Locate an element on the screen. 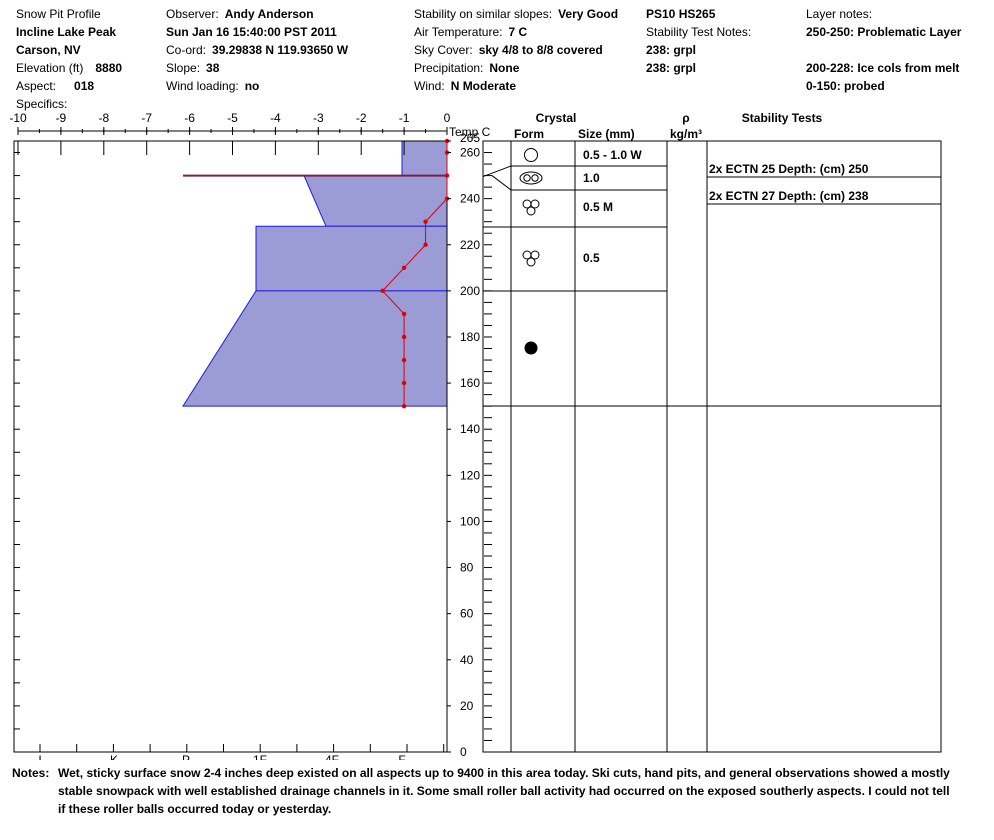 This screenshot has width=994, height=840. temp-tick-label: 0 is located at coordinates (447, 118).